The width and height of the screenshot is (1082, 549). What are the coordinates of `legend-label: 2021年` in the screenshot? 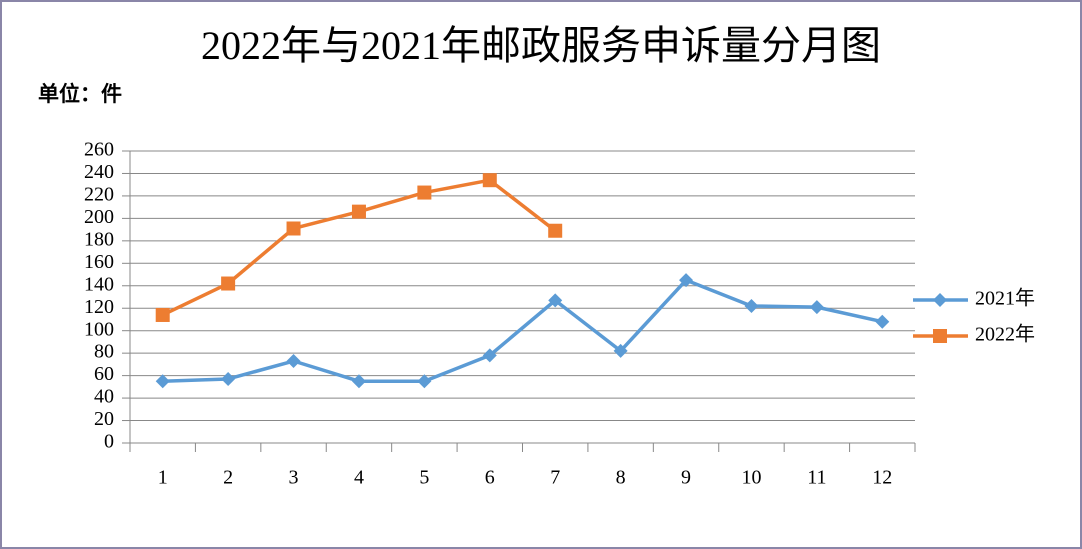 It's located at (1005, 298).